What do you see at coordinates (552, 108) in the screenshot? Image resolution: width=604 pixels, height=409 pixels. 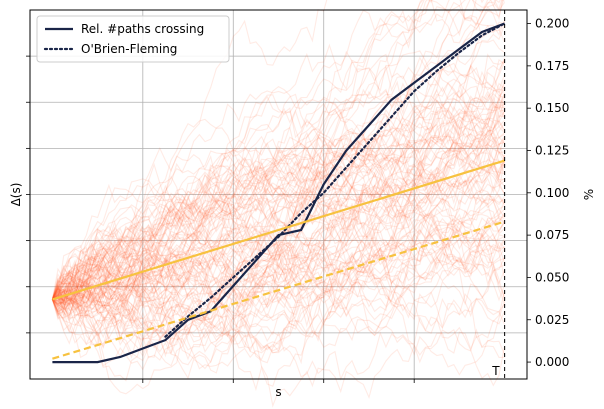 I see `right-tick-label: 0.150` at bounding box center [552, 108].